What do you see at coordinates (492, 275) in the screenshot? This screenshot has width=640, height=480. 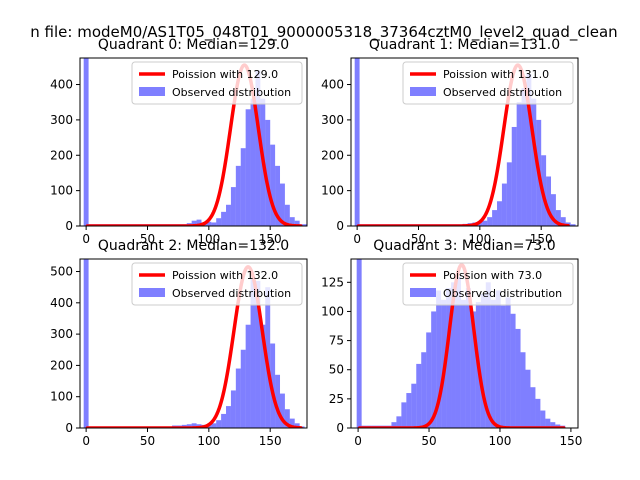 I see `legend-entry: Poission with 73.0` at bounding box center [492, 275].